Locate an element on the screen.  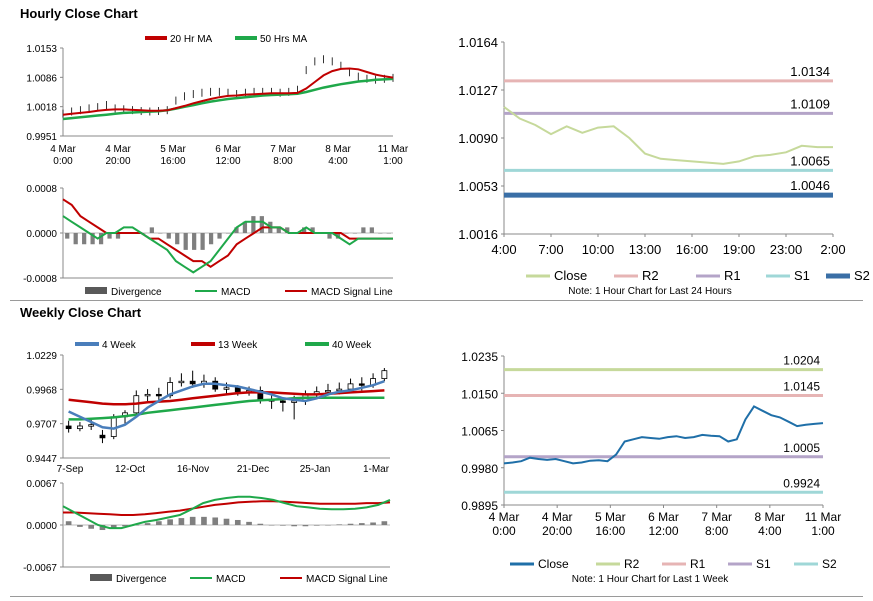
x-tick-label: 7 Mar is located at coordinates (283, 149).